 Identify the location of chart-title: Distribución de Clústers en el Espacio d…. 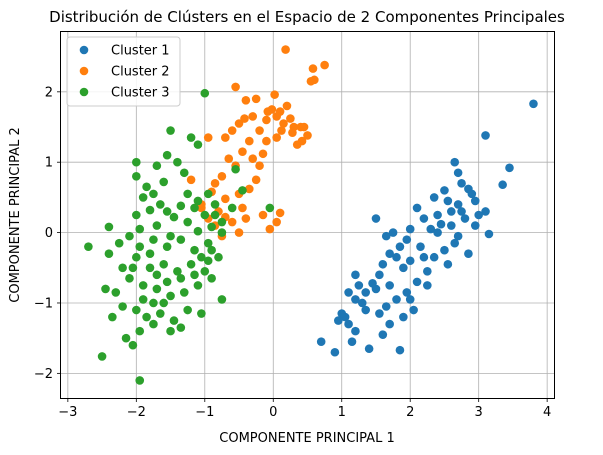
(307, 17).